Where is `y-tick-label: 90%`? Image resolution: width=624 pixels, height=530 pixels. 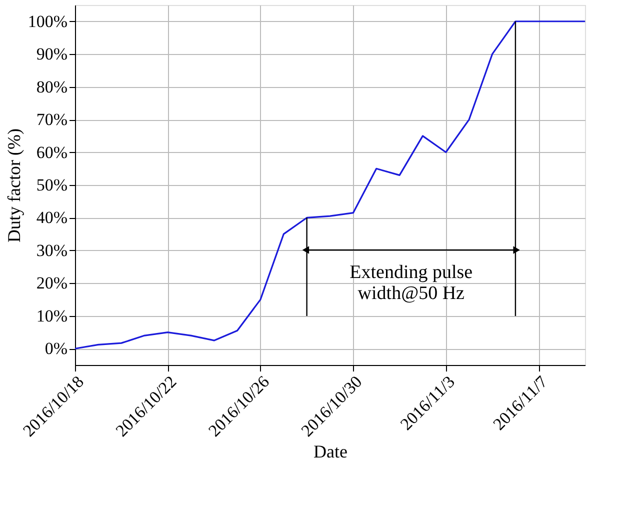
y-tick-label: 90% is located at coordinates (52, 54).